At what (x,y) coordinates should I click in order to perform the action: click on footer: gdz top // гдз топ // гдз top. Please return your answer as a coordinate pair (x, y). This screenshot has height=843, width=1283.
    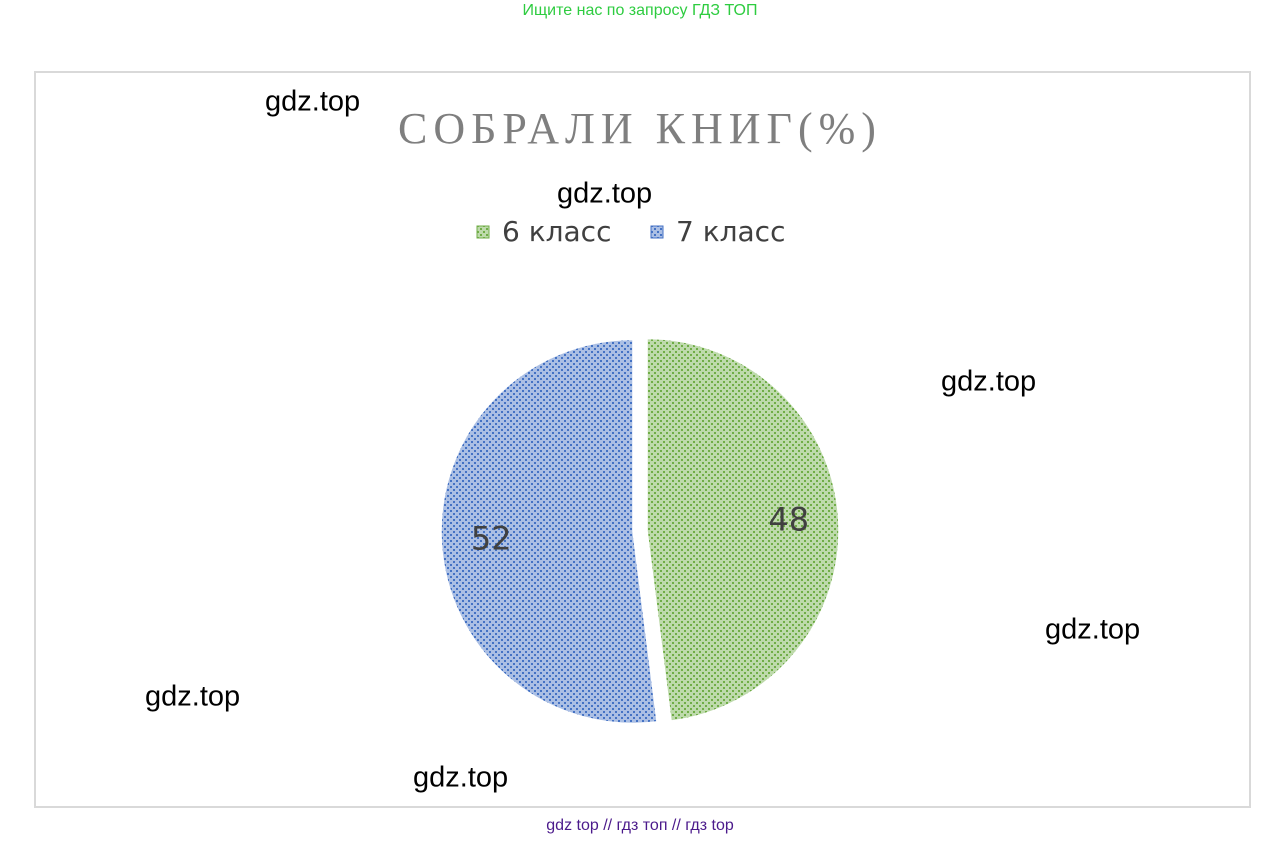
    Looking at the image, I should click on (640, 825).